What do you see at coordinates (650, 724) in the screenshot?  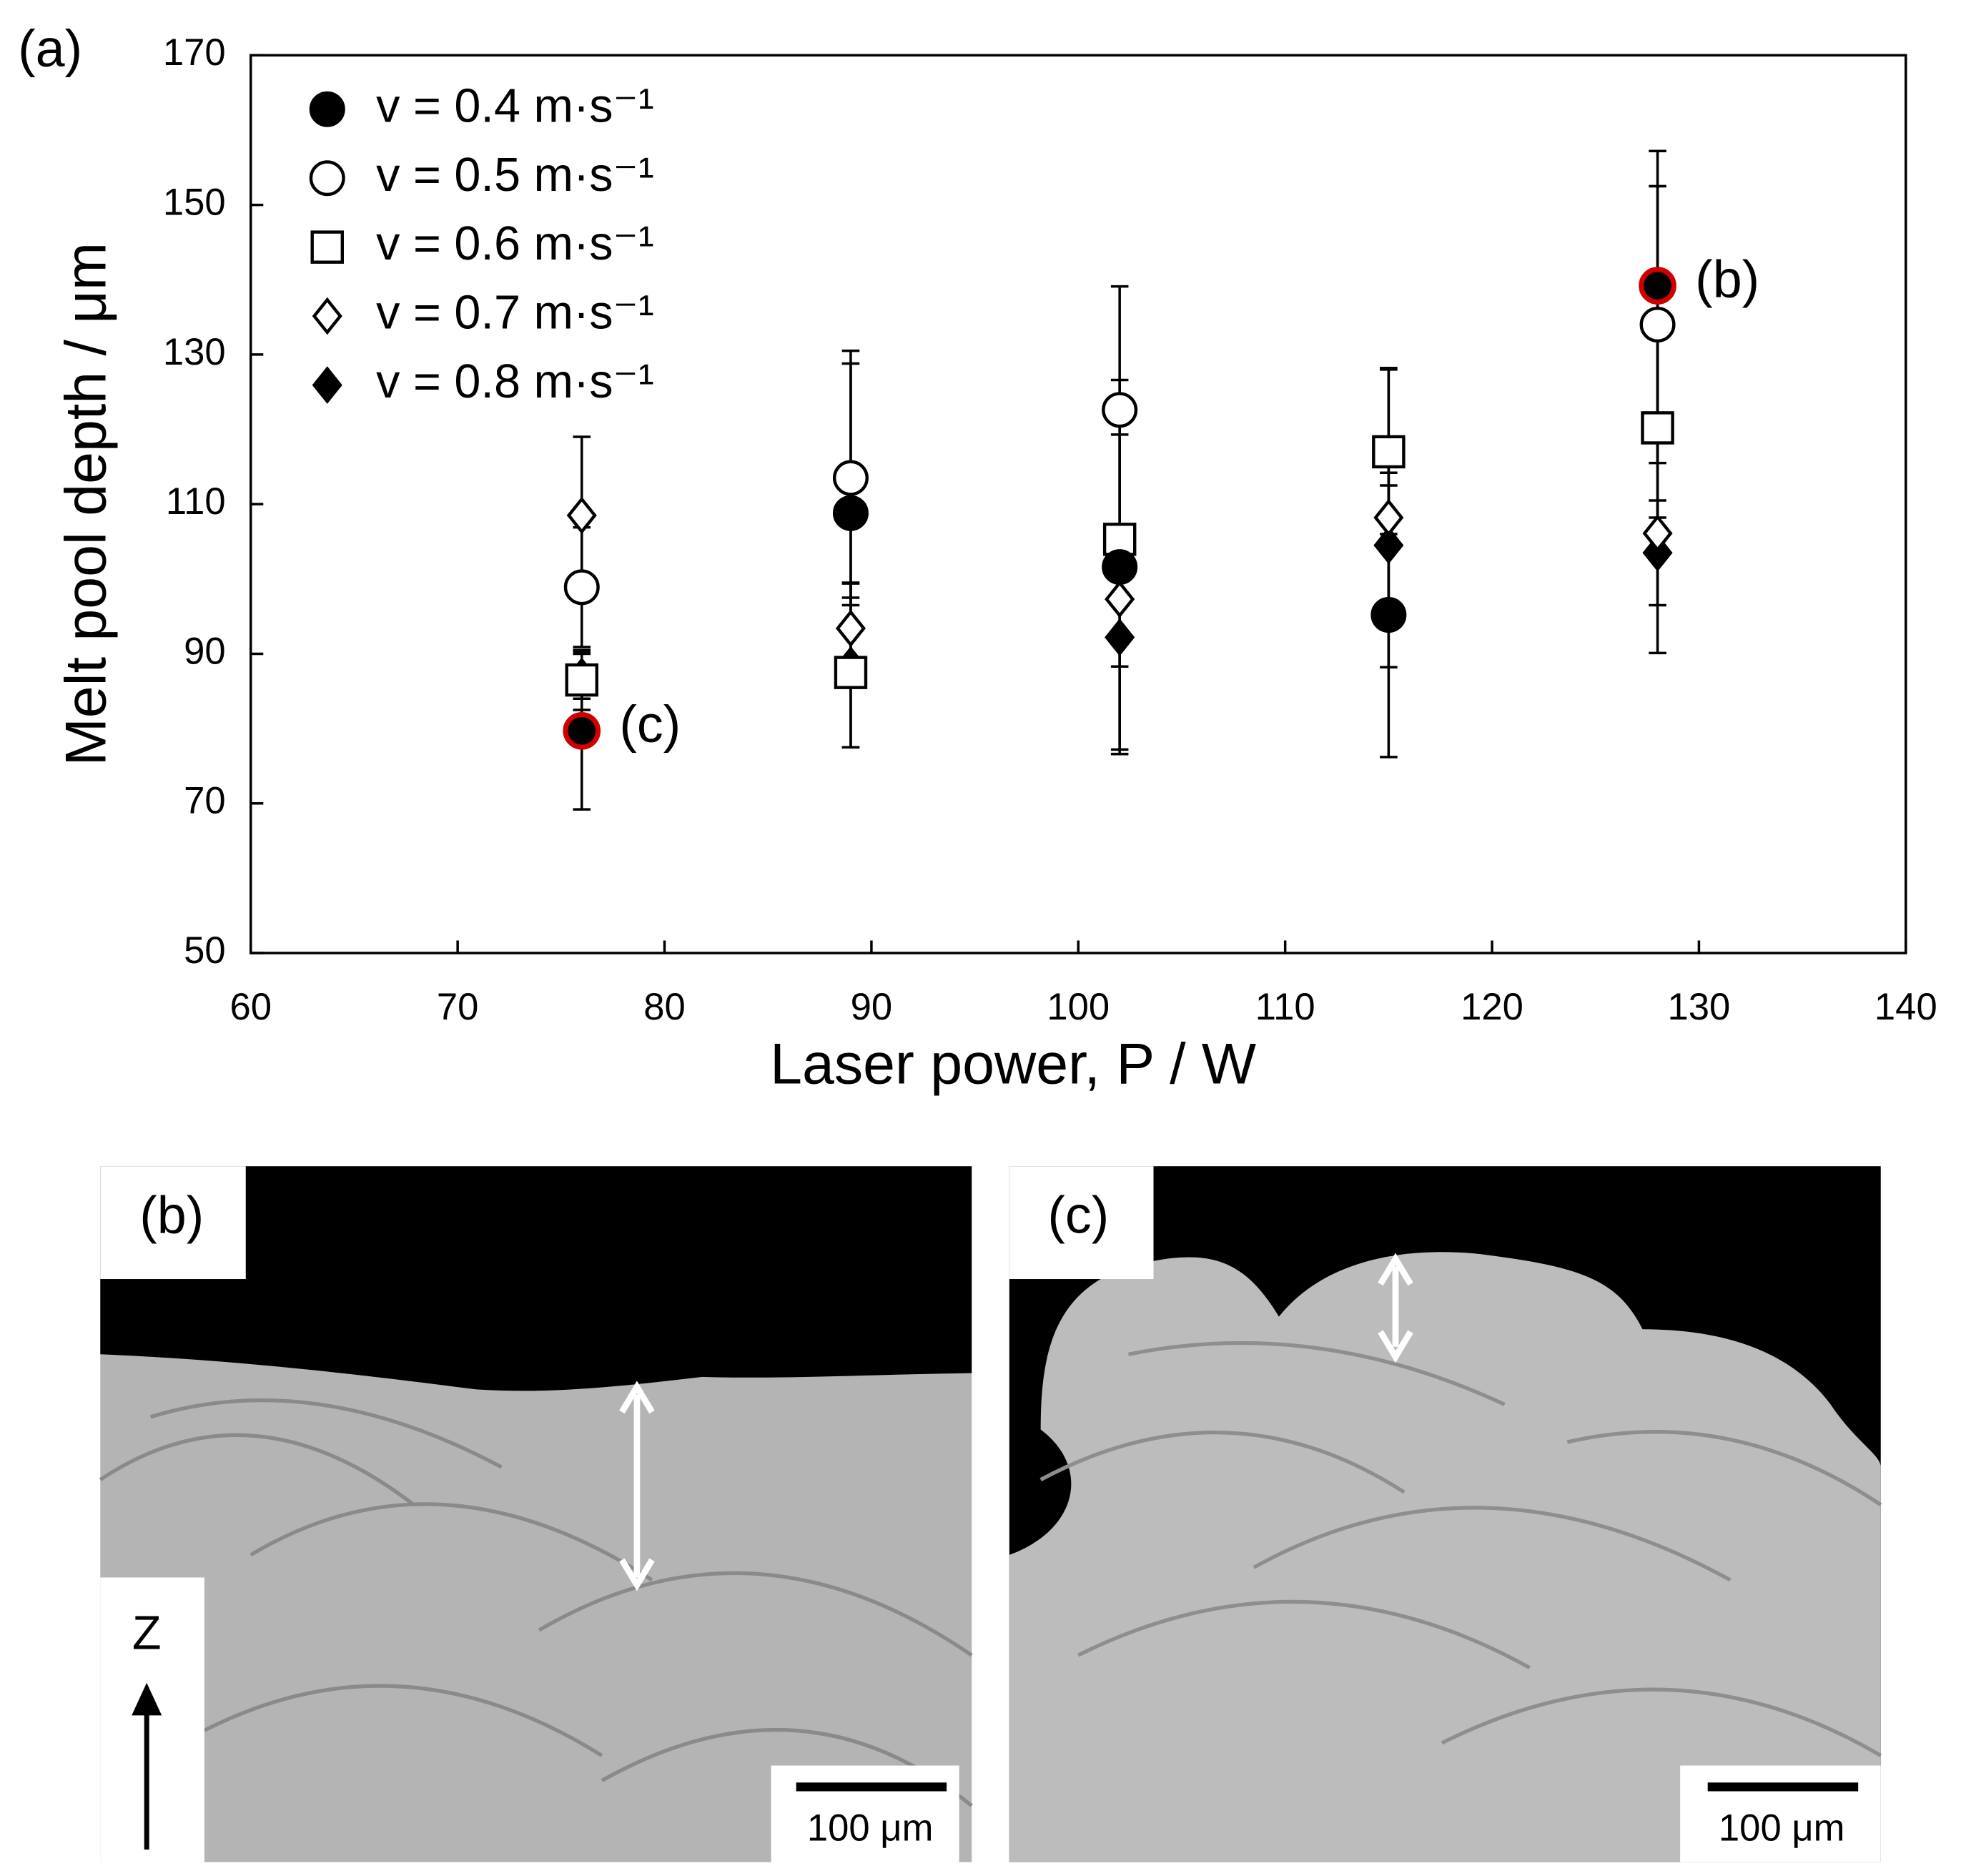 I see `annotation: (c)` at bounding box center [650, 724].